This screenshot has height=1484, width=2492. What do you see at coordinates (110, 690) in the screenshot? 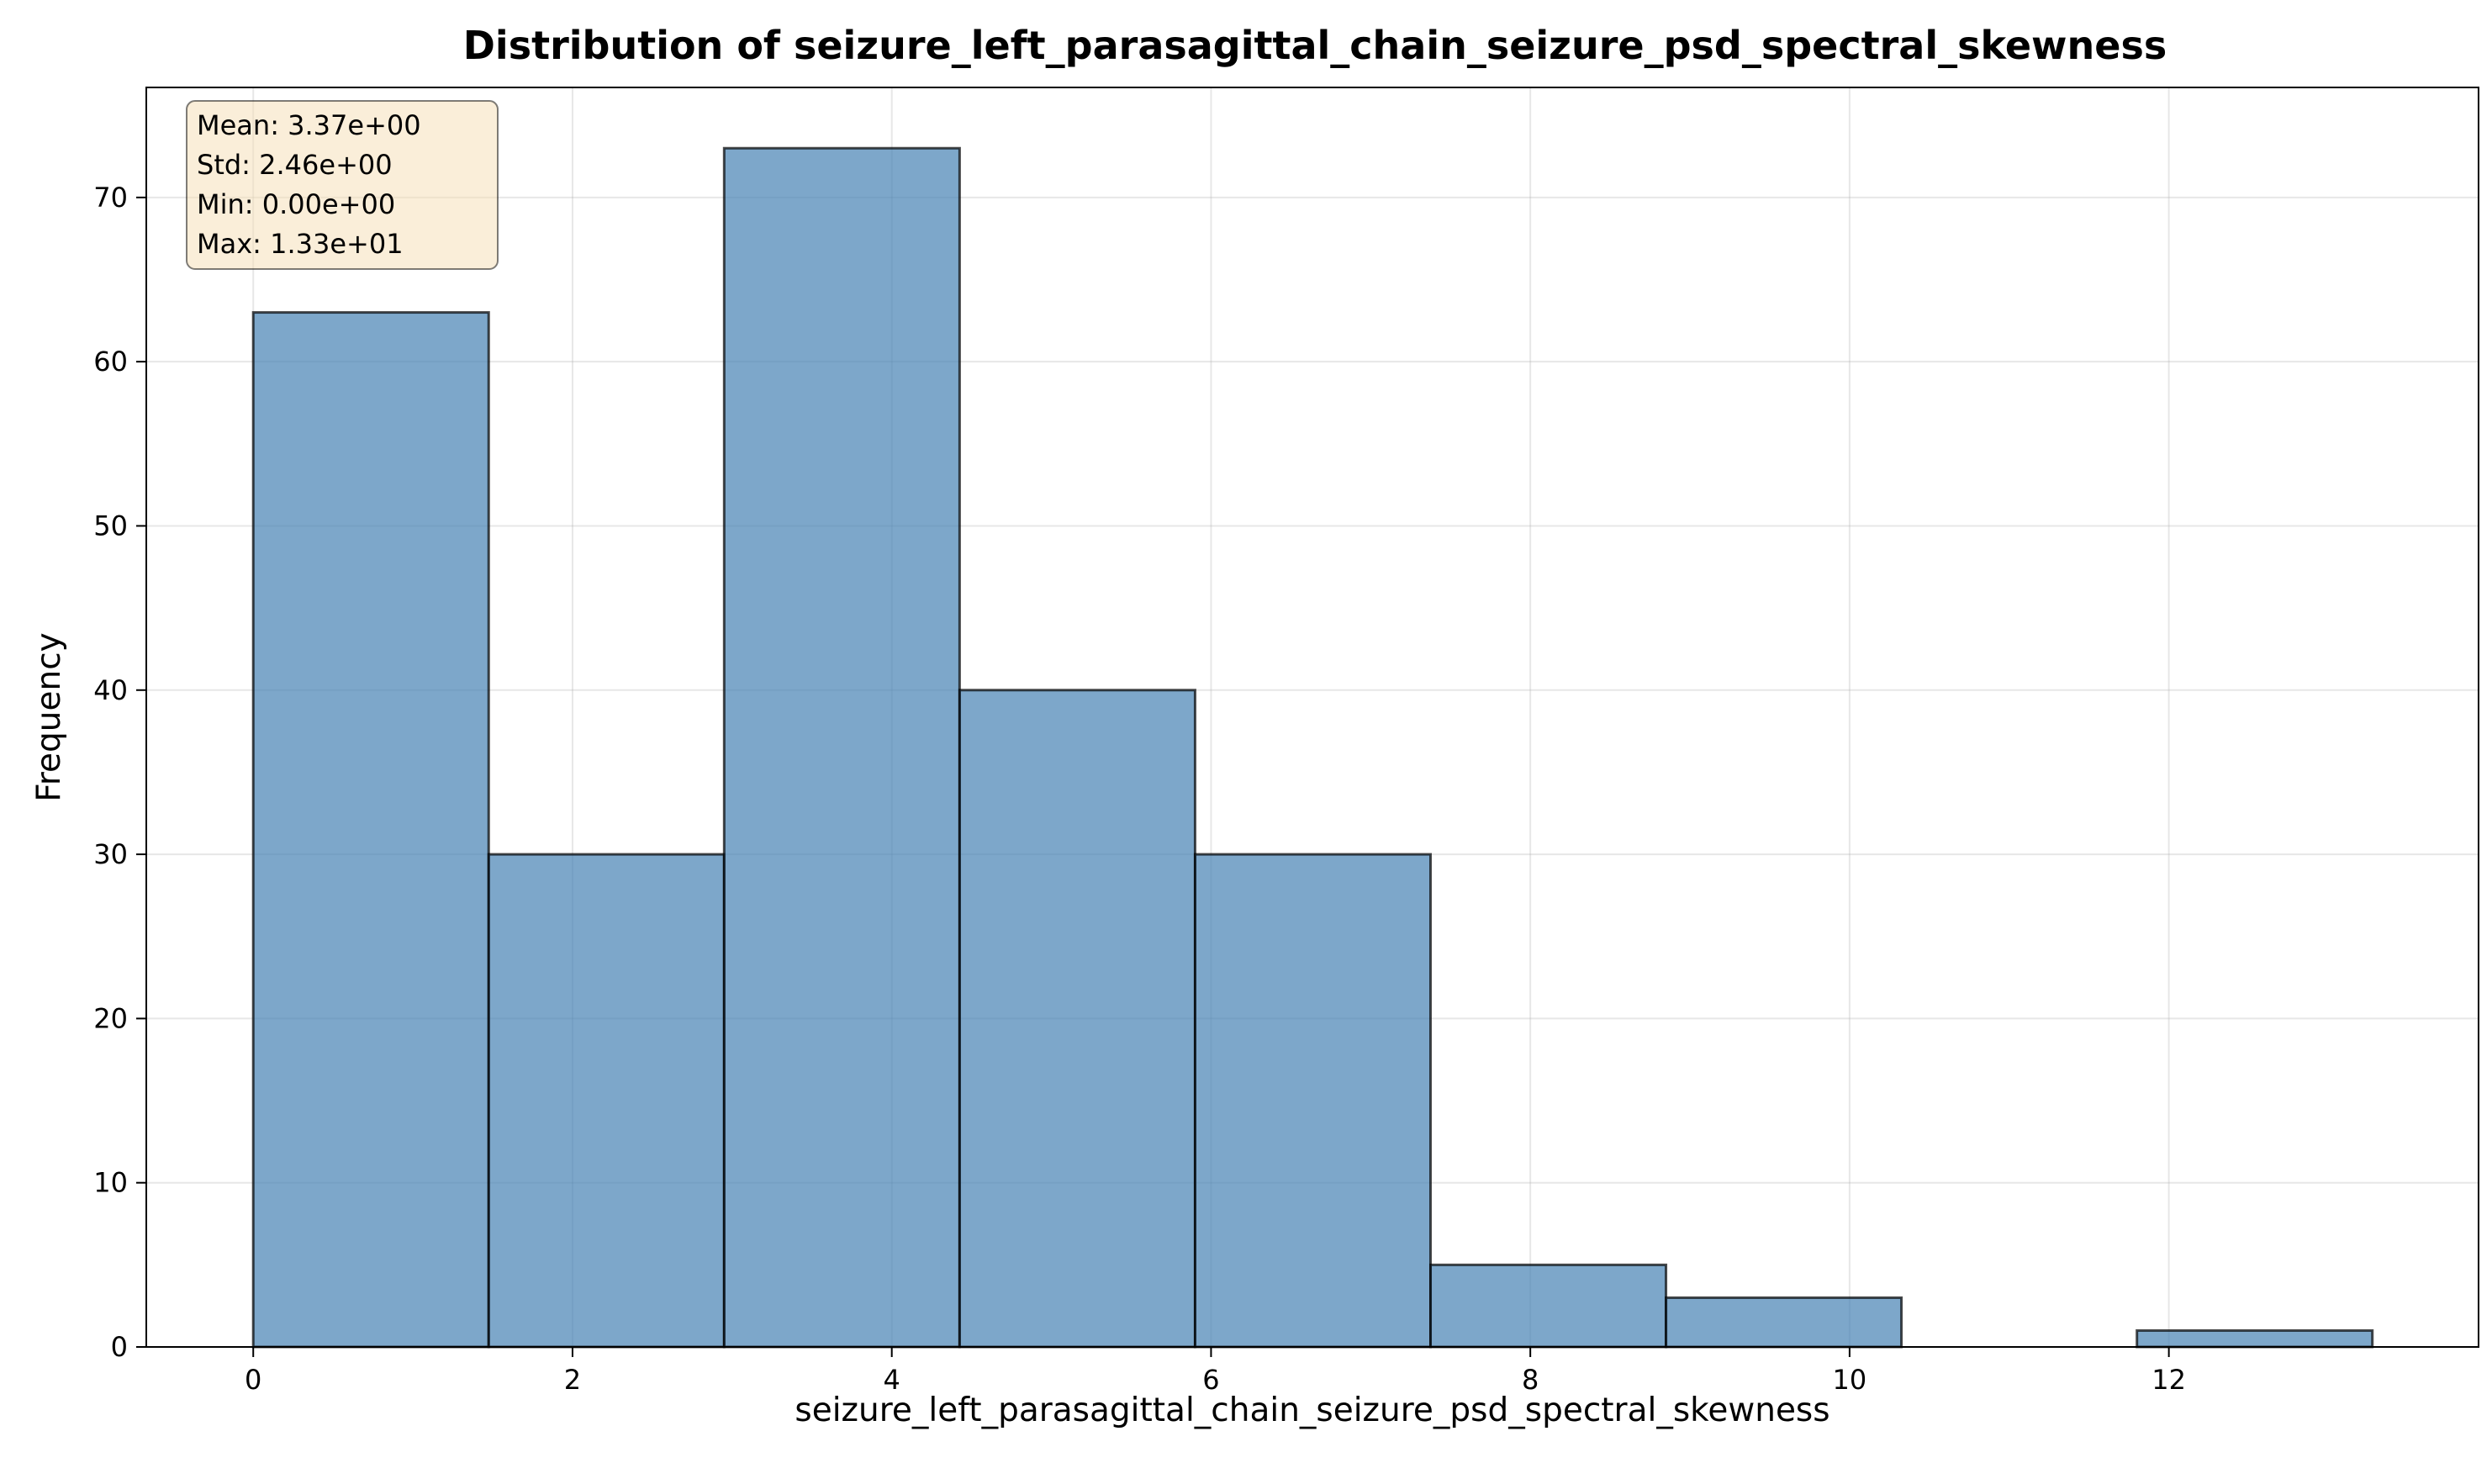
I see `y-tick-label-4: 40` at bounding box center [110, 690].